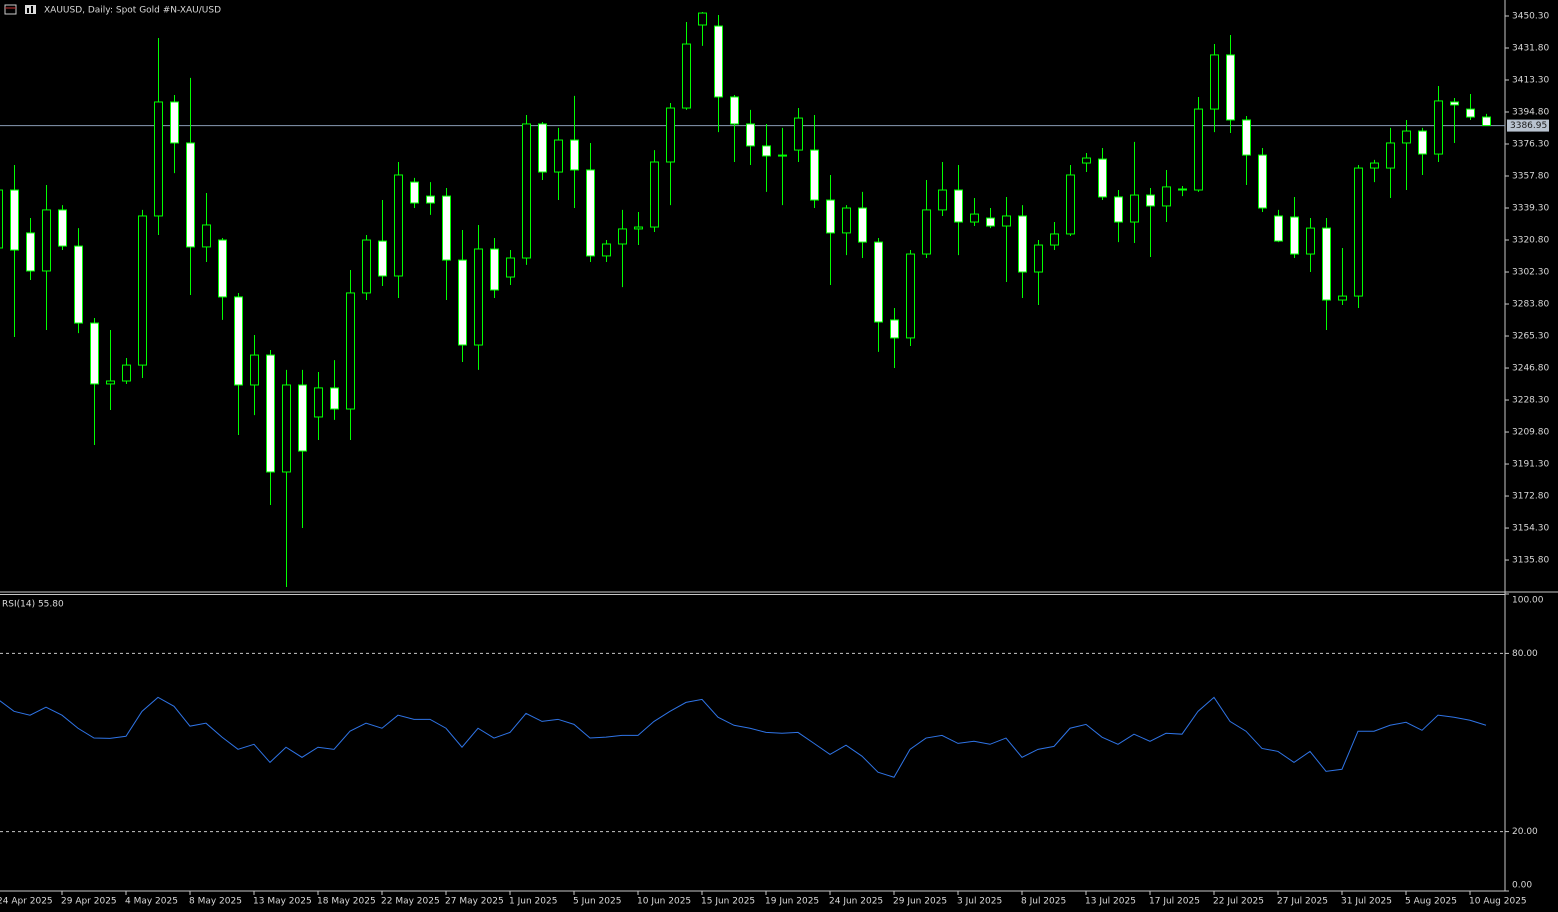 The image size is (1558, 912). I want to click on y-tick-label: 3154.30, so click(1530, 529).